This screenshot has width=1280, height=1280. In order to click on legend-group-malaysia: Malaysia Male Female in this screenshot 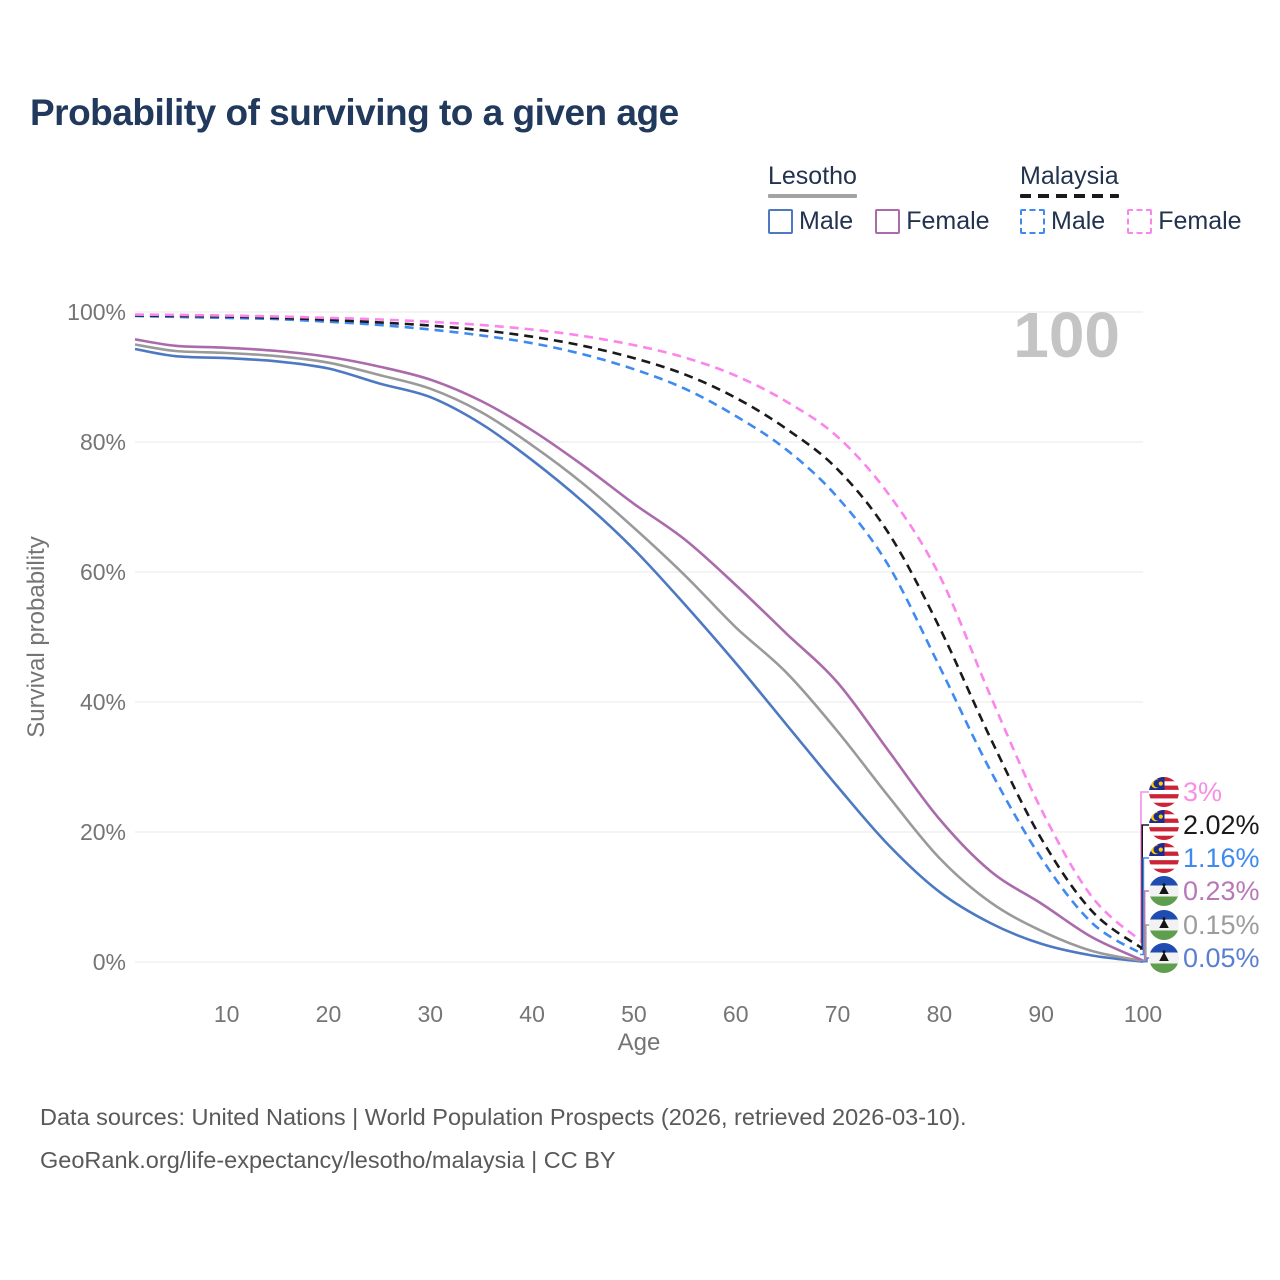, I will do `click(1131, 199)`.